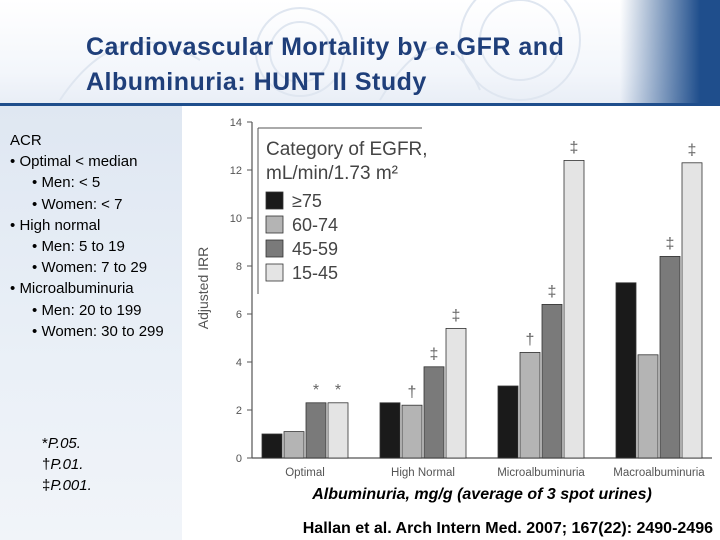 This screenshot has height=540, width=720. What do you see at coordinates (67, 485) in the screenshot?
I see `p-note: ‡P.001.` at bounding box center [67, 485].